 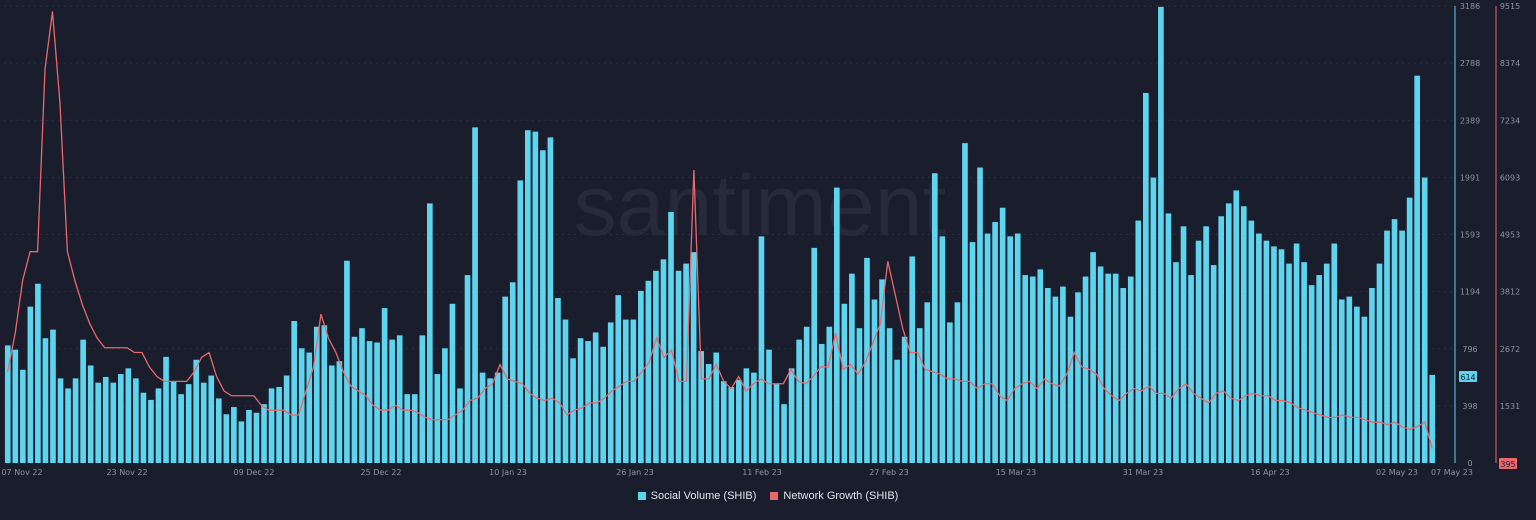 What do you see at coordinates (889, 472) in the screenshot?
I see `x-tick-label: 27 Feb 23` at bounding box center [889, 472].